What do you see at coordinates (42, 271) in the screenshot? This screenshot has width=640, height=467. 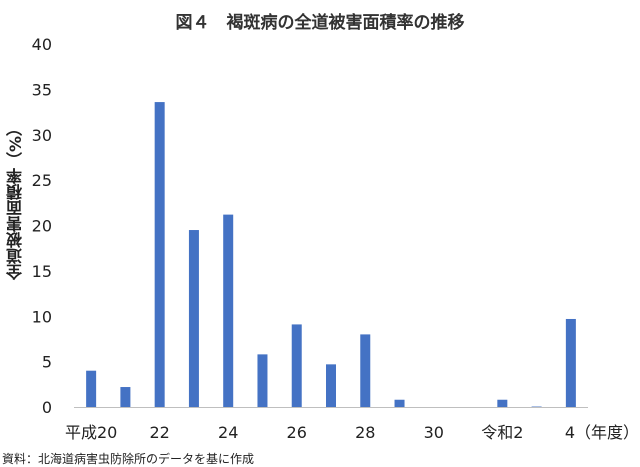 I see `y-tick-label: 15` at bounding box center [42, 271].